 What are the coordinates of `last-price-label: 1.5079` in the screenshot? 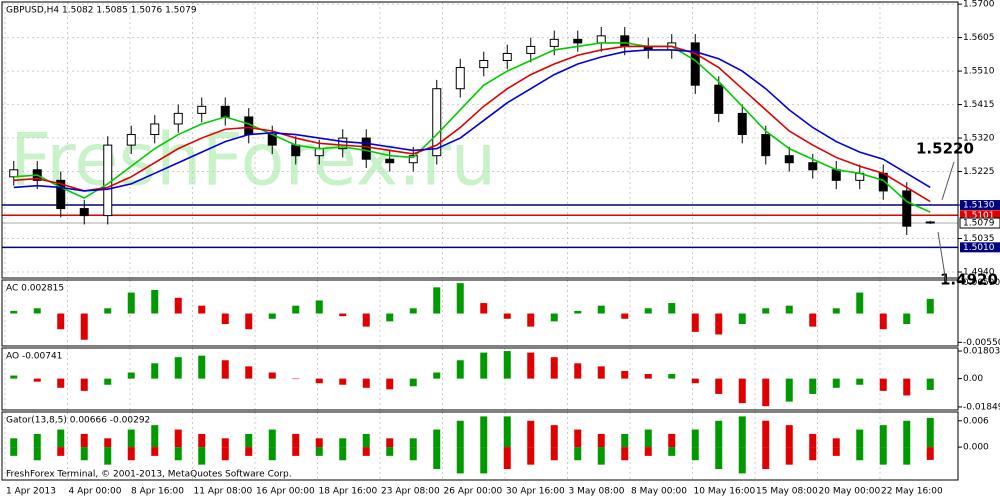 It's located at (979, 224).